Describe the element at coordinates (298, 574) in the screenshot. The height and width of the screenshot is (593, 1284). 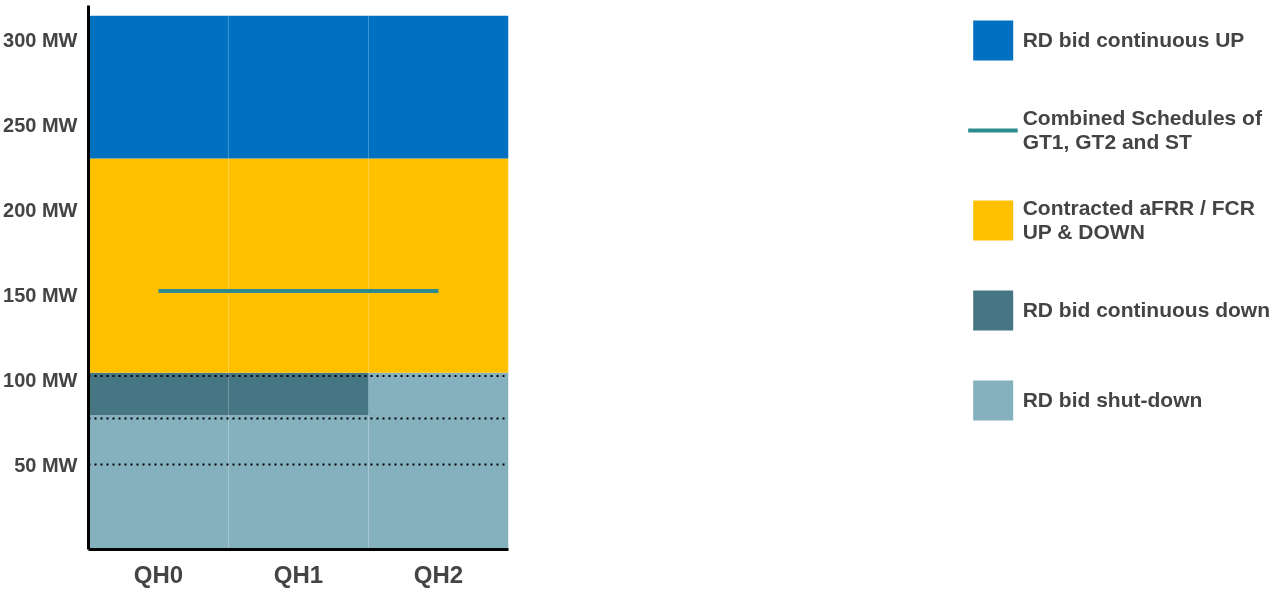
I see `x-tick-label: QH1` at that location.